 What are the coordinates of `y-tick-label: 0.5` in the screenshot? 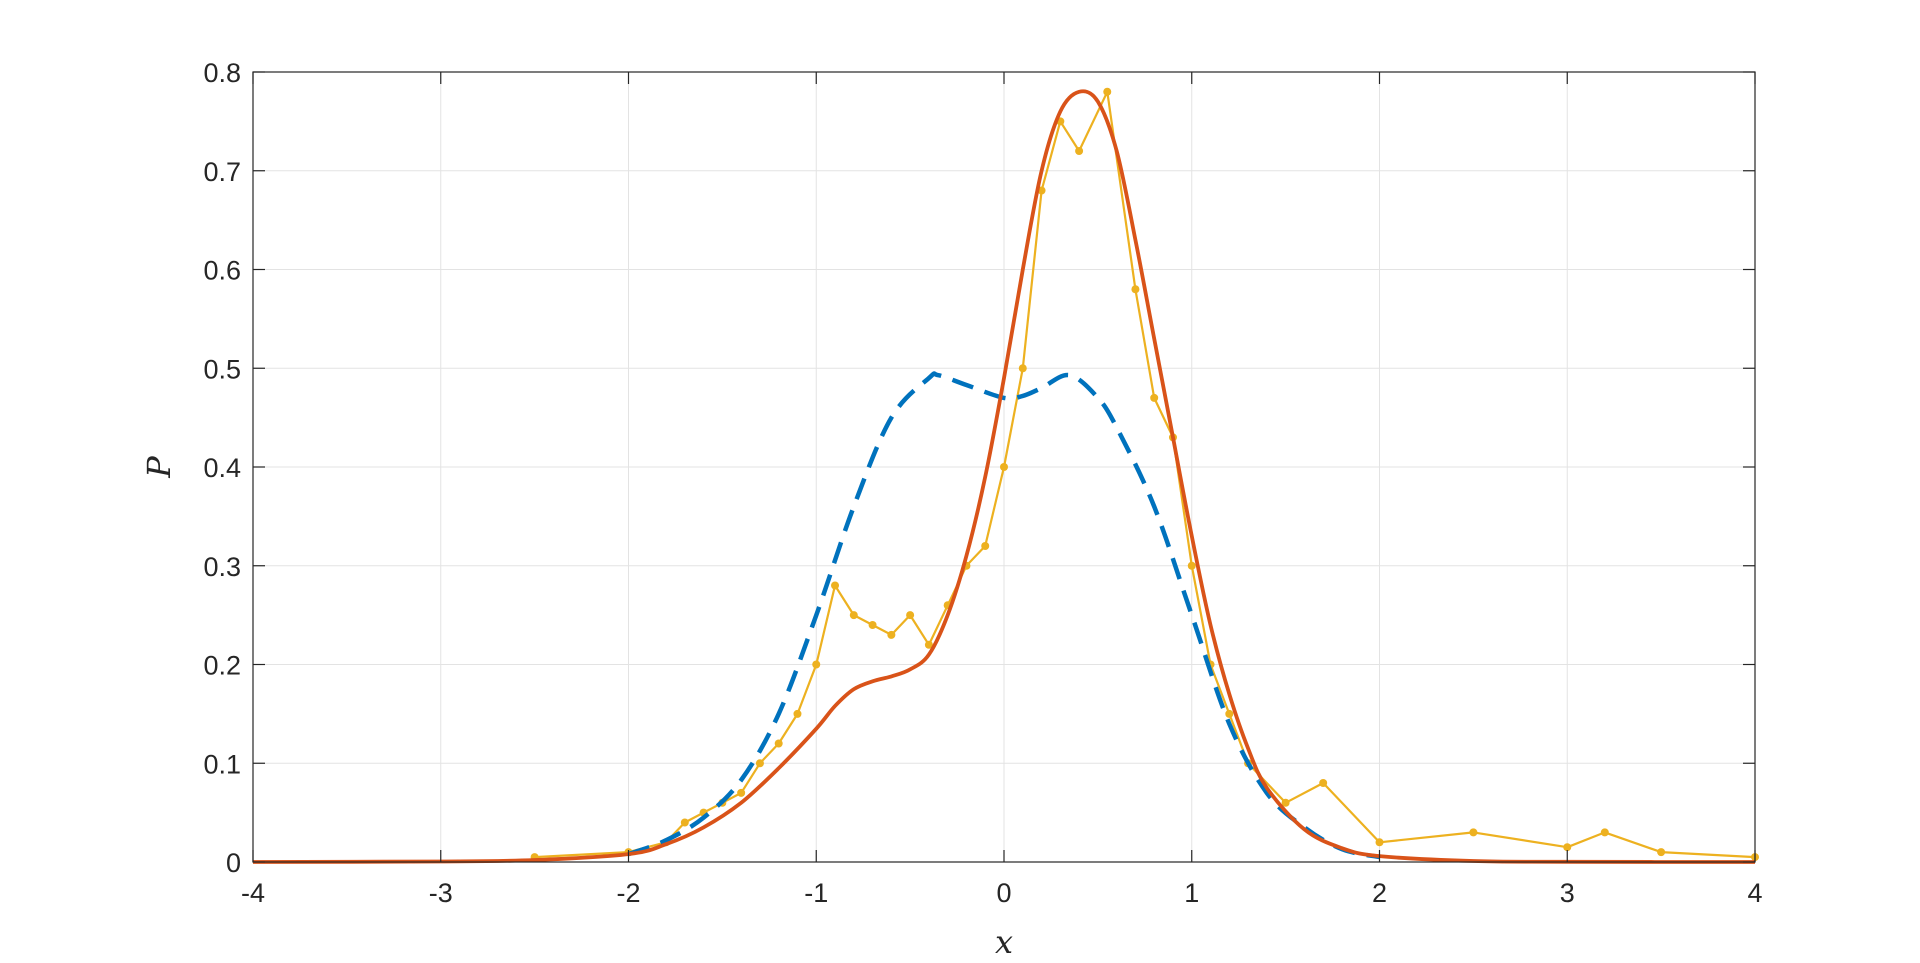 It's located at (222, 369).